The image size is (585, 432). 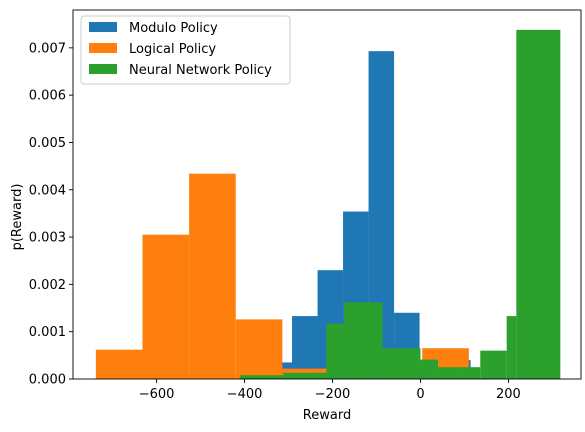 I want to click on y-tick-label: 0.001, so click(x=47, y=332).